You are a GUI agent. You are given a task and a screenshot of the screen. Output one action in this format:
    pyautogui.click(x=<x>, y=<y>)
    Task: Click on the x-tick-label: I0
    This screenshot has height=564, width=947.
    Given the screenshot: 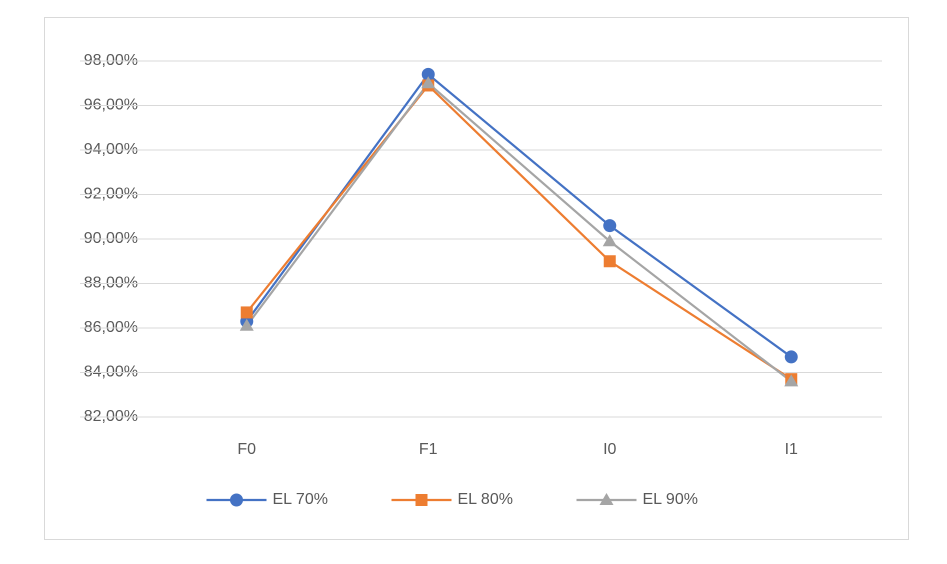 What is the action you would take?
    pyautogui.click(x=609, y=449)
    